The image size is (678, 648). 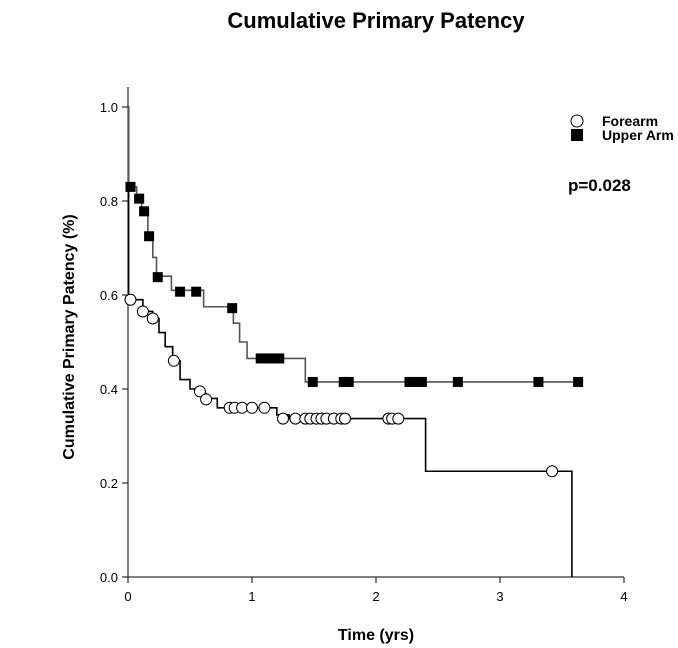 What do you see at coordinates (376, 635) in the screenshot?
I see `x-axis-label: Time (yrs)` at bounding box center [376, 635].